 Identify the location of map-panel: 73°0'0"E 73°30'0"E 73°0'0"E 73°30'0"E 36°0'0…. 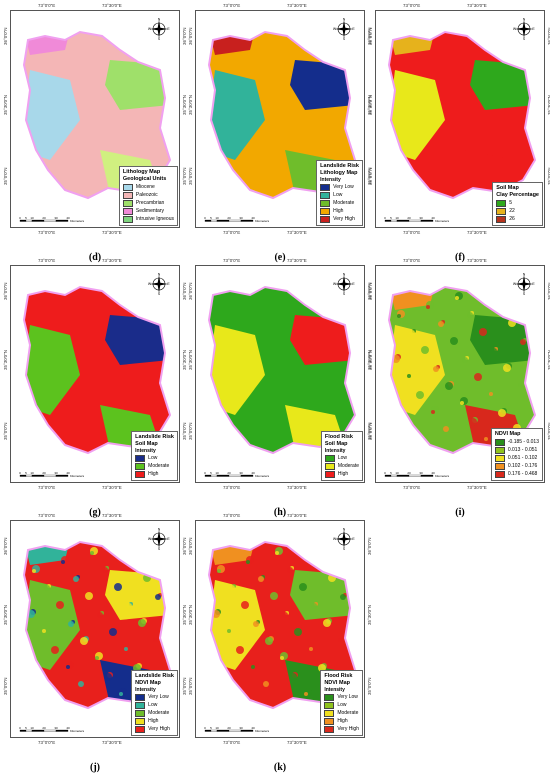
(95, 374).